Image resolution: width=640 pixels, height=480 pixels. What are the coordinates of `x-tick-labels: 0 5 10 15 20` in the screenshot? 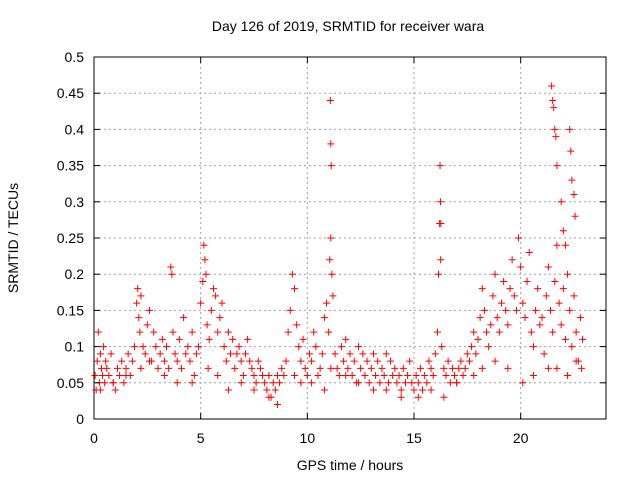 It's located at (309, 438).